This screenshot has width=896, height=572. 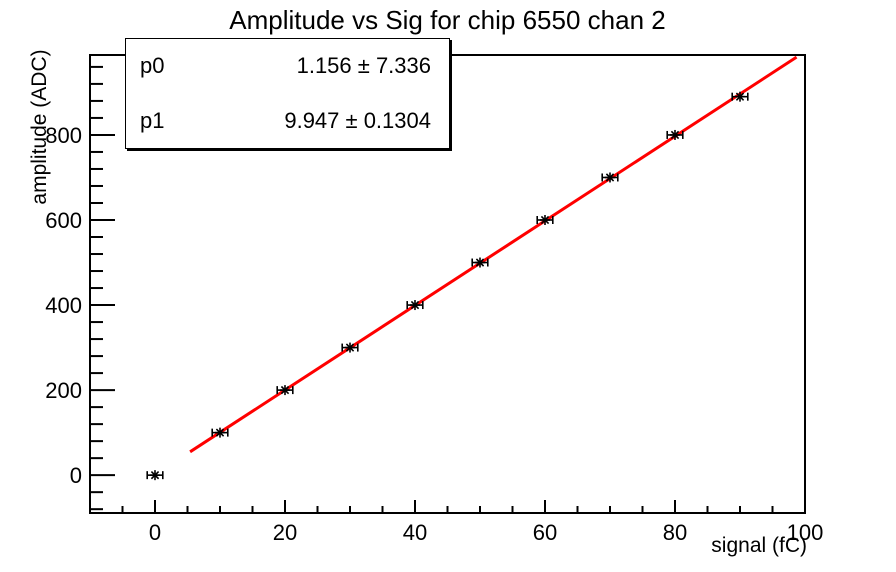 I want to click on plot-title: Amplitude vs Sig for chip 6550 chan 2, so click(x=447, y=20).